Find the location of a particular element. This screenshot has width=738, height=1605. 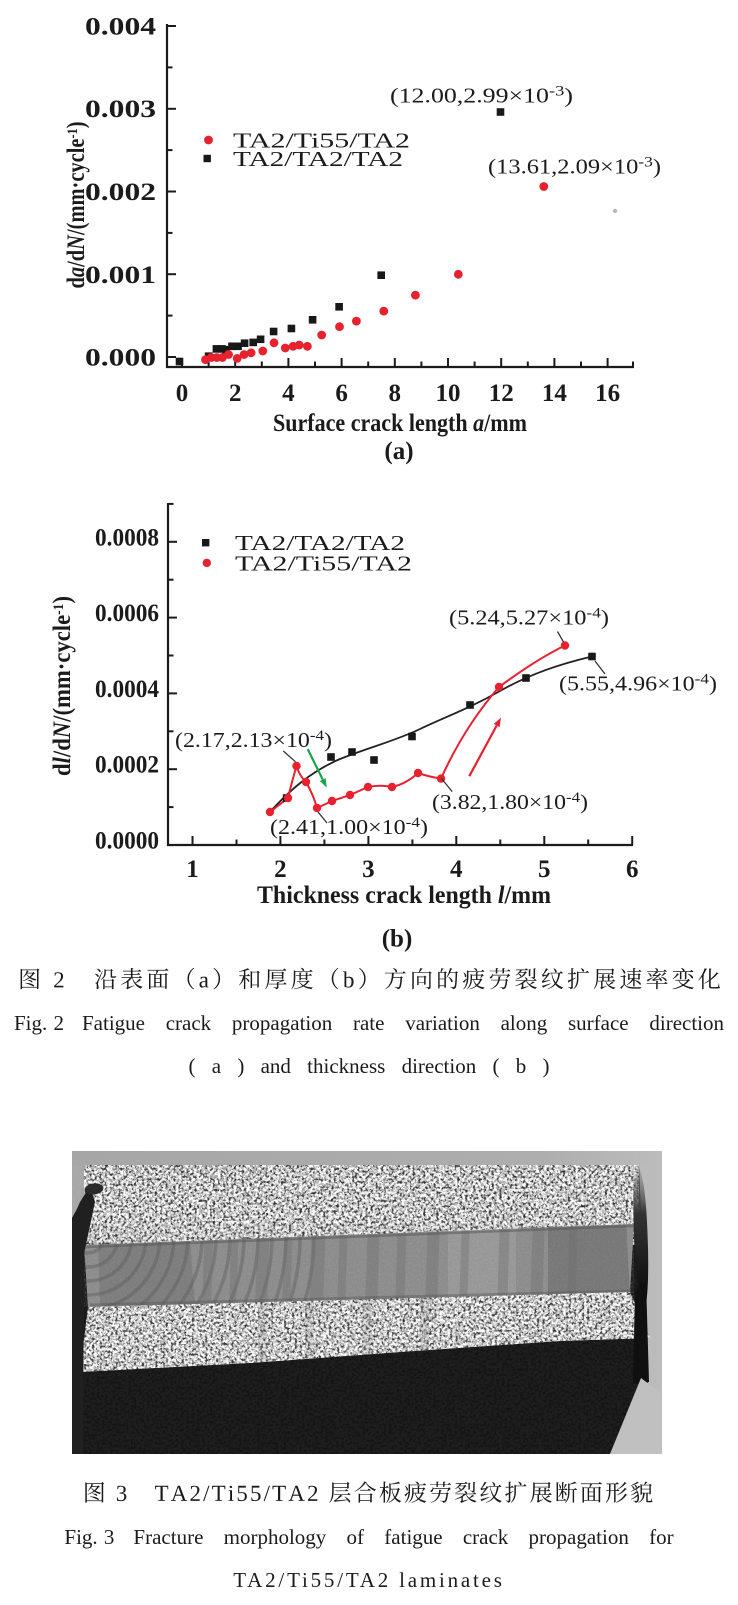

svg-text:(5.55,4.96×10-4): (5.55,4.96×10 -4) is located at coordinates (638, 684).